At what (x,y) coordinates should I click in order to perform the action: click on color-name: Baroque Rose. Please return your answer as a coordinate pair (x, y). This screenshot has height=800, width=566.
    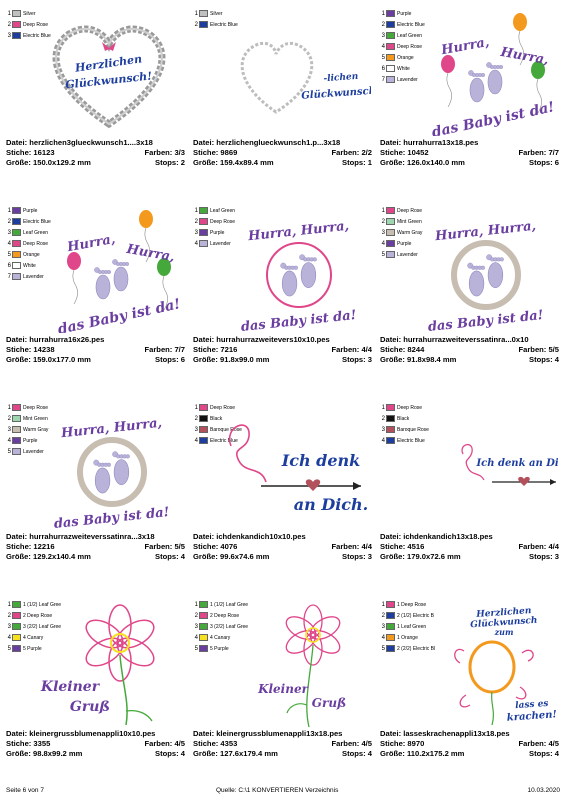
    Looking at the image, I should click on (226, 430).